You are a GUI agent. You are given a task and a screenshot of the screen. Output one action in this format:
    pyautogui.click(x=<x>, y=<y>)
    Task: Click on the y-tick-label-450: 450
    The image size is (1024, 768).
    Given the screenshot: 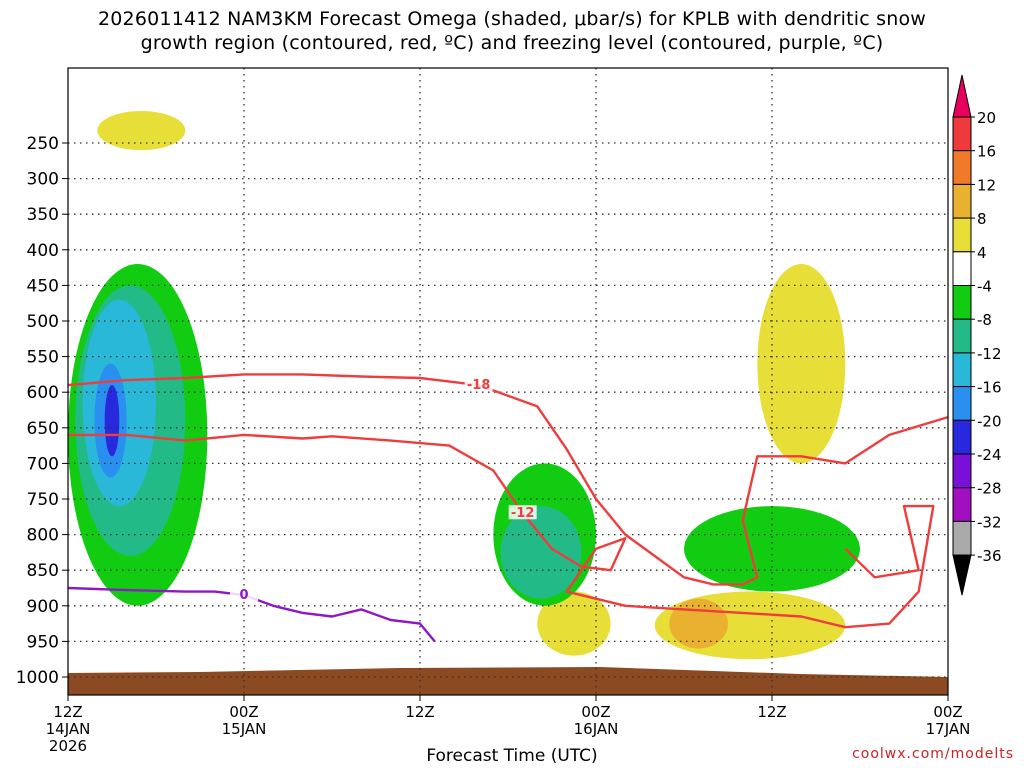 What is the action you would take?
    pyautogui.click(x=43, y=286)
    